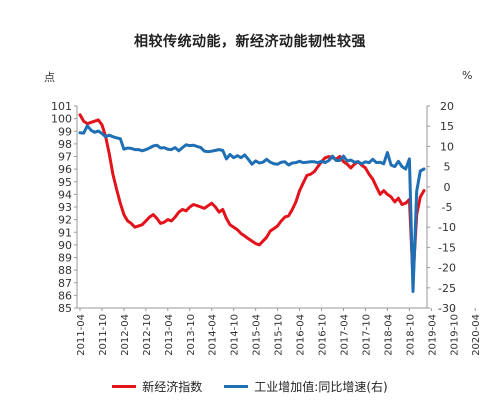 This screenshot has height=406, width=500. Describe the element at coordinates (321, 387) in the screenshot. I see `legend-label-industrial: 工业增加值:同比增速(右)` at that location.